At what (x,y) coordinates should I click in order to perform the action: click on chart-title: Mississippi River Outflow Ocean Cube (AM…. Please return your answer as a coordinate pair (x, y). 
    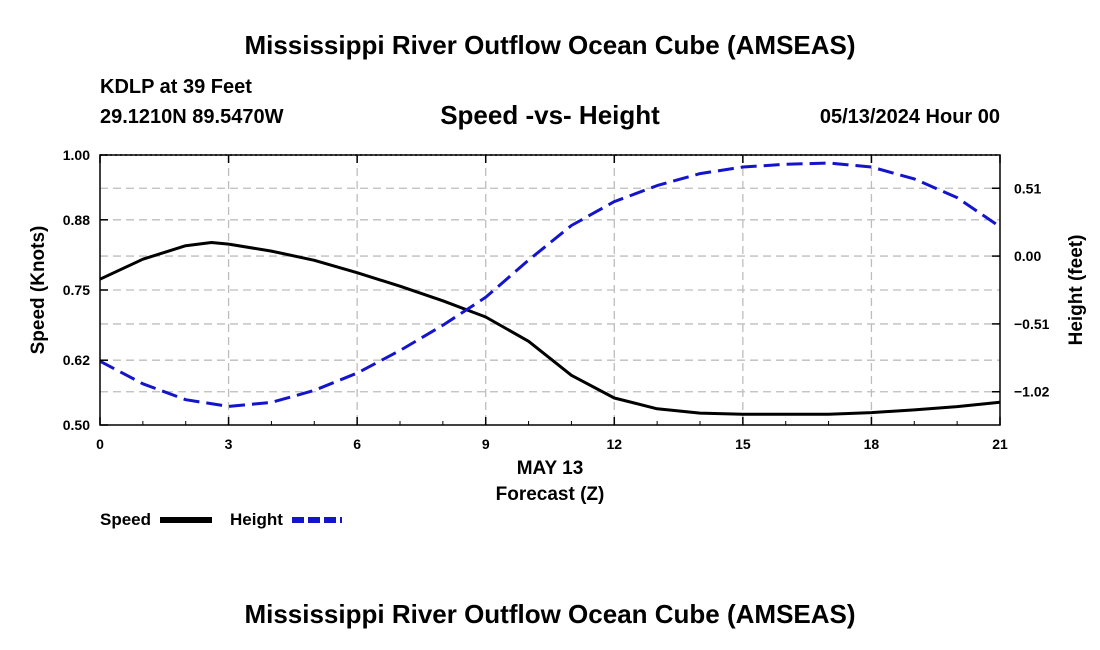
    Looking at the image, I should click on (550, 45).